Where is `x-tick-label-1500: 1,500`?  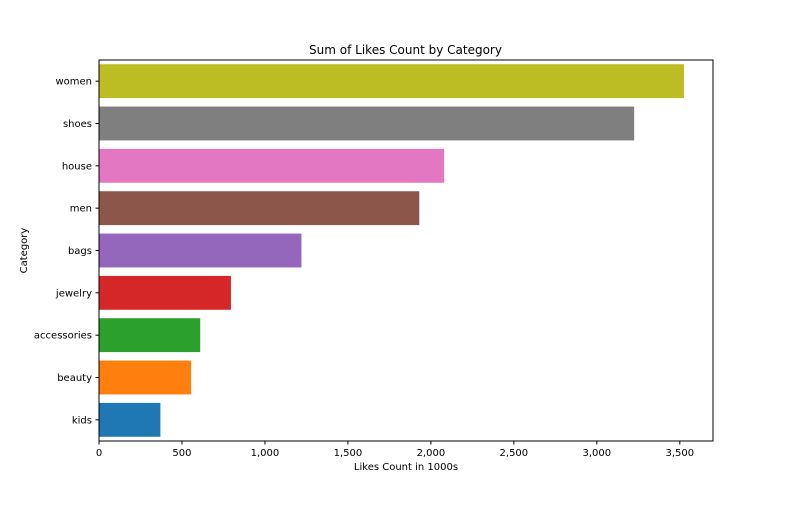
x-tick-label-1500: 1,500 is located at coordinates (348, 453).